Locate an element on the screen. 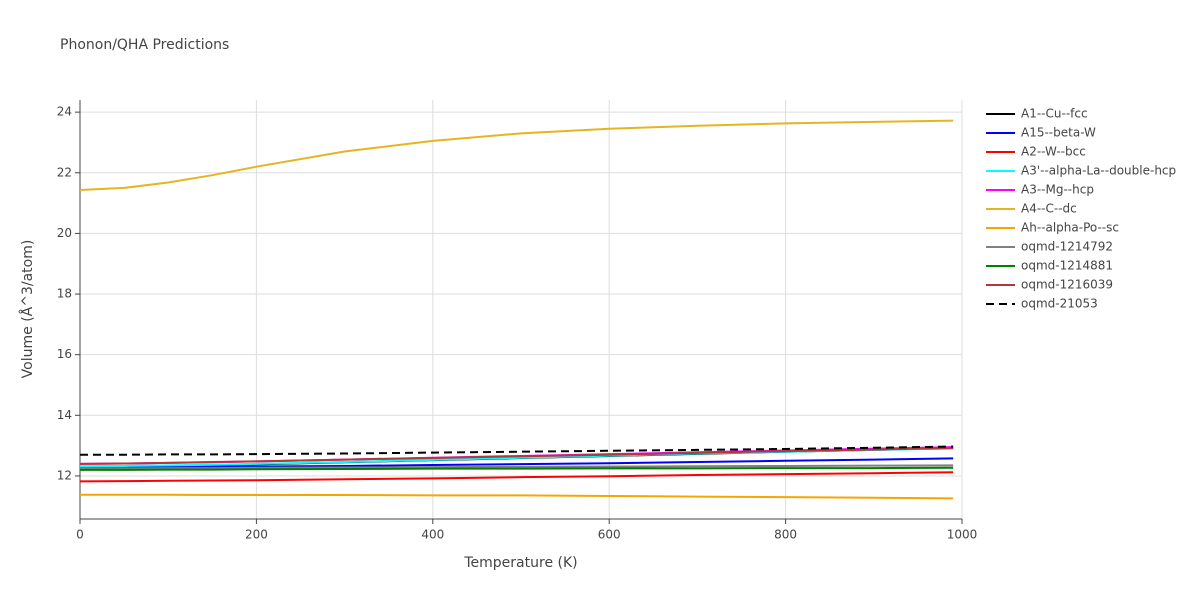 This screenshot has height=604, width=1200. legend-label: Ah--alpha-Po--sc is located at coordinates (1070, 228).